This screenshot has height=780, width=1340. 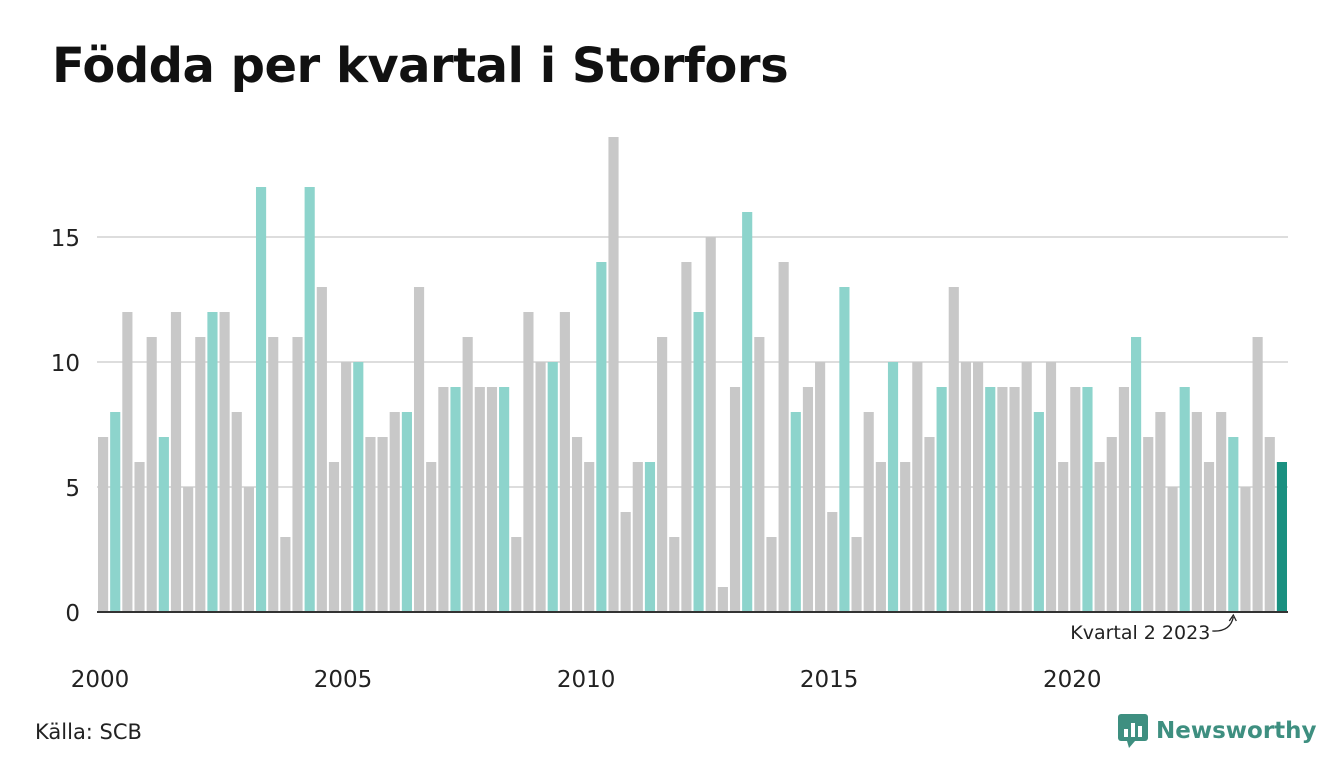 What do you see at coordinates (1072, 680) in the screenshot?
I see `x-tick-label: 2020` at bounding box center [1072, 680].